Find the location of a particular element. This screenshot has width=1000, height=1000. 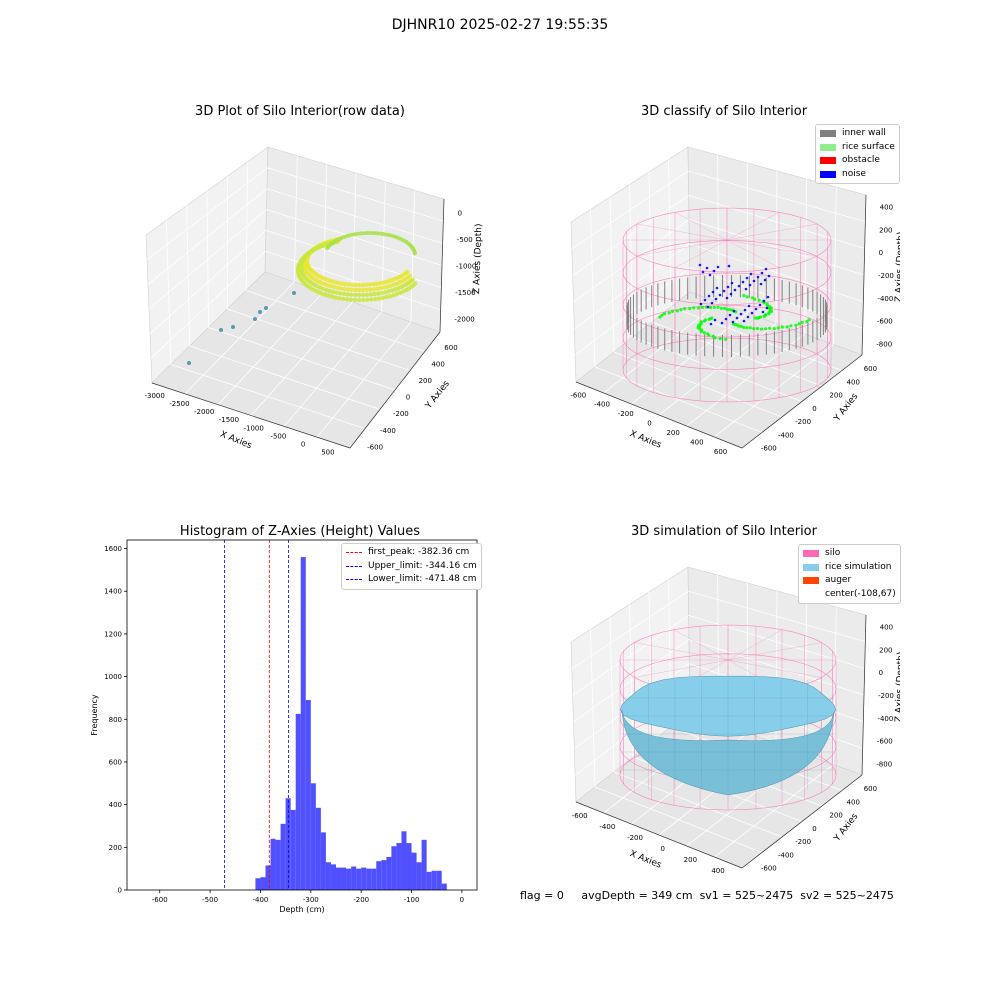

panel1-axes-box is located at coordinates (295, 297).